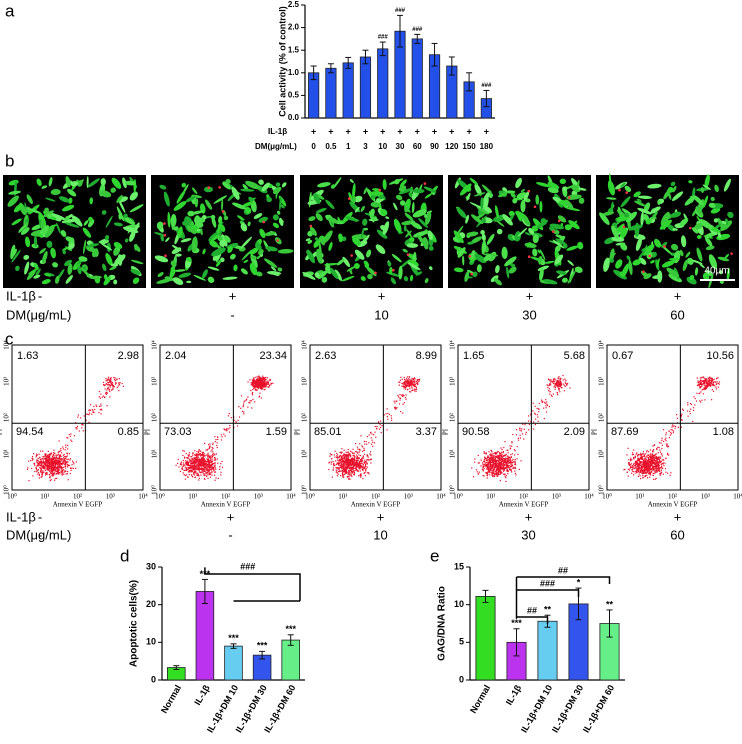 The height and width of the screenshot is (744, 742). What do you see at coordinates (528, 534) in the screenshot?
I see `dm-label: 30` at bounding box center [528, 534].